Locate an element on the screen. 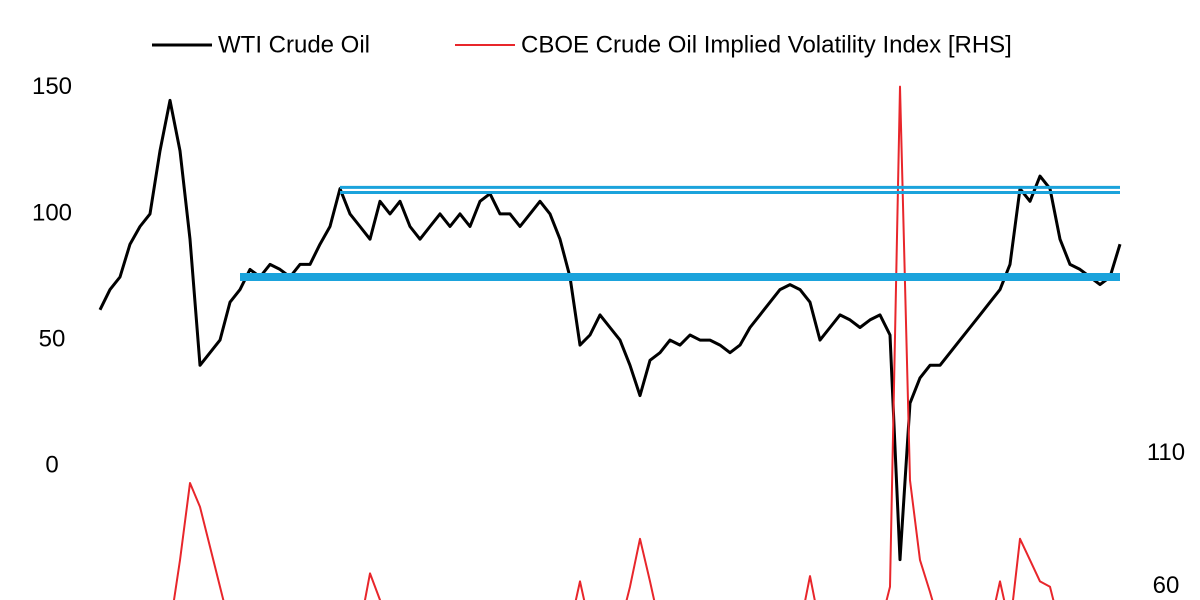 This screenshot has width=1200, height=600. y-tick-label: 50 is located at coordinates (52, 338).